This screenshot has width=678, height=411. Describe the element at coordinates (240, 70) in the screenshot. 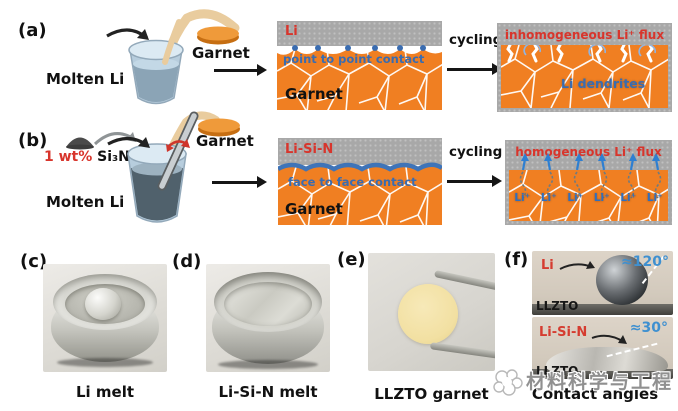

I see `arrow-a-to-schematic` at that location.